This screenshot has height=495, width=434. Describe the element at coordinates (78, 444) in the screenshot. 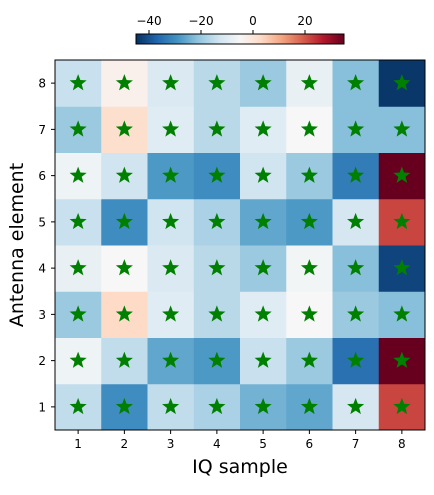

I see `x-tick-label: 1` at that location.